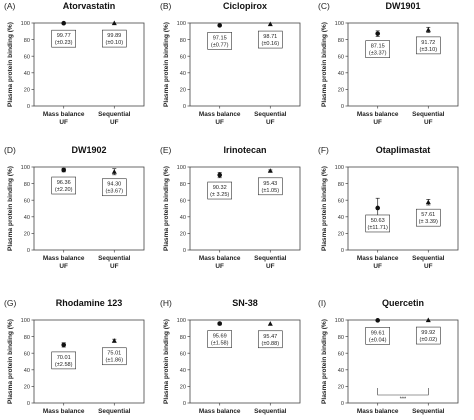 The width and height of the screenshot is (474, 420). What do you see at coordinates (220, 38) in the screenshot?
I see `value-label: 97.15` at bounding box center [220, 38].